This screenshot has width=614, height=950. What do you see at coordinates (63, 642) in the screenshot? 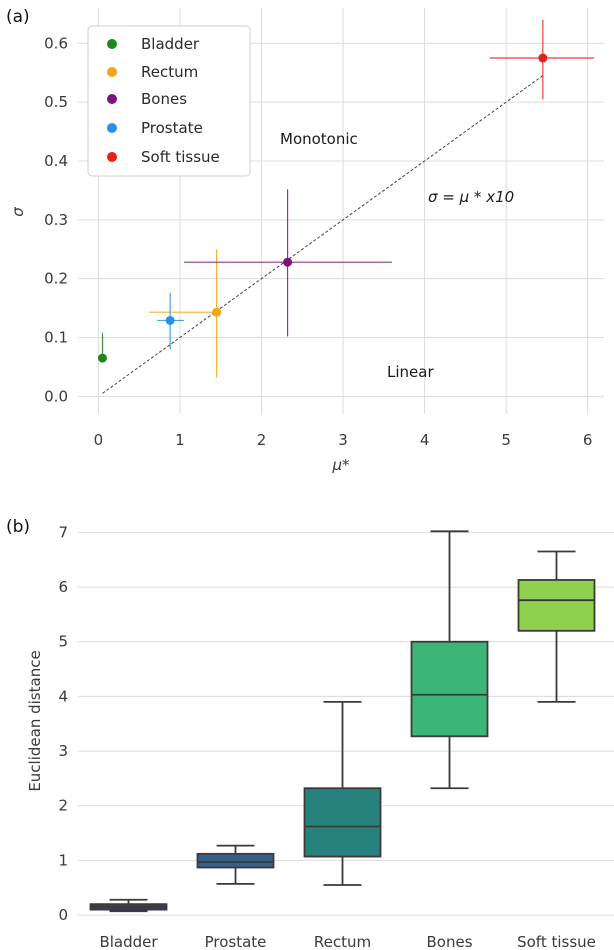
I see `y-tick-label: 5` at bounding box center [63, 642].